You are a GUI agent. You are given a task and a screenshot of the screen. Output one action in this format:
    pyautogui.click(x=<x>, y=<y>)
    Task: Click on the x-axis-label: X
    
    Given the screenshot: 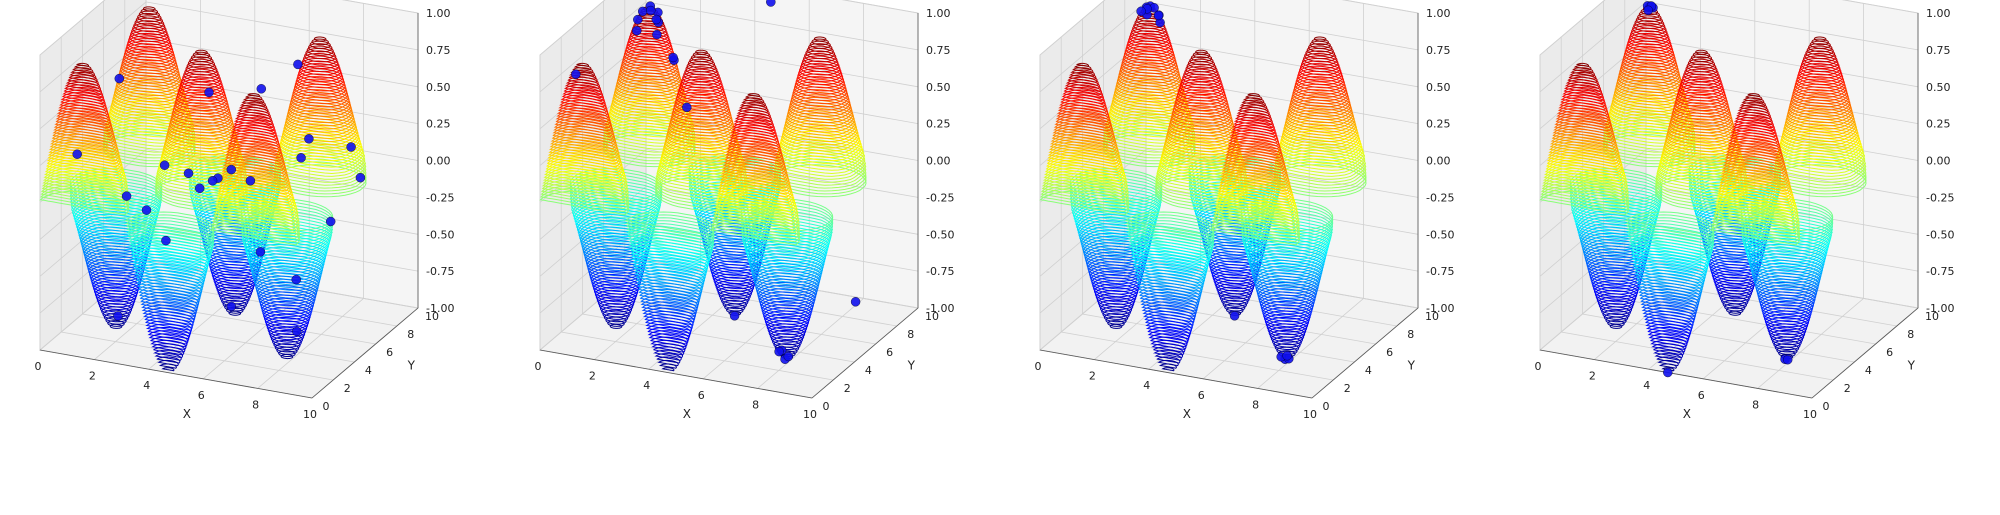 What is the action you would take?
    pyautogui.click(x=187, y=414)
    